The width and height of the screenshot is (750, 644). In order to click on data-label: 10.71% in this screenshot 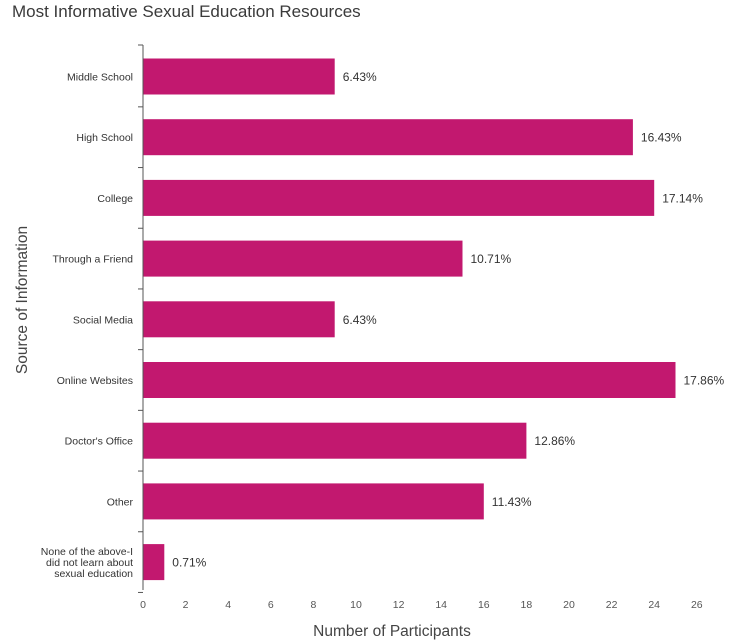, I will do `click(491, 259)`.